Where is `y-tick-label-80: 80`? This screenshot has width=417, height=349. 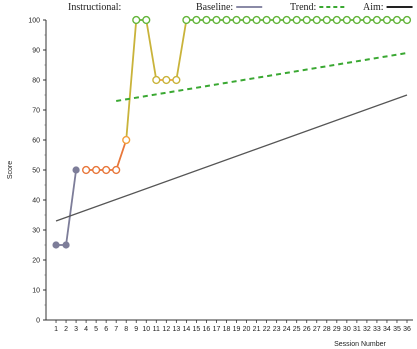 y-tick-label-80: 80 is located at coordinates (36, 81).